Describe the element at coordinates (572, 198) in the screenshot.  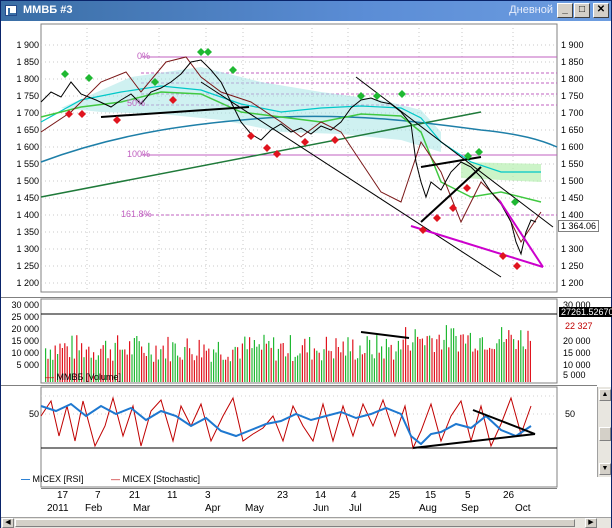
I see `y-tick-right: 1 450` at that location.